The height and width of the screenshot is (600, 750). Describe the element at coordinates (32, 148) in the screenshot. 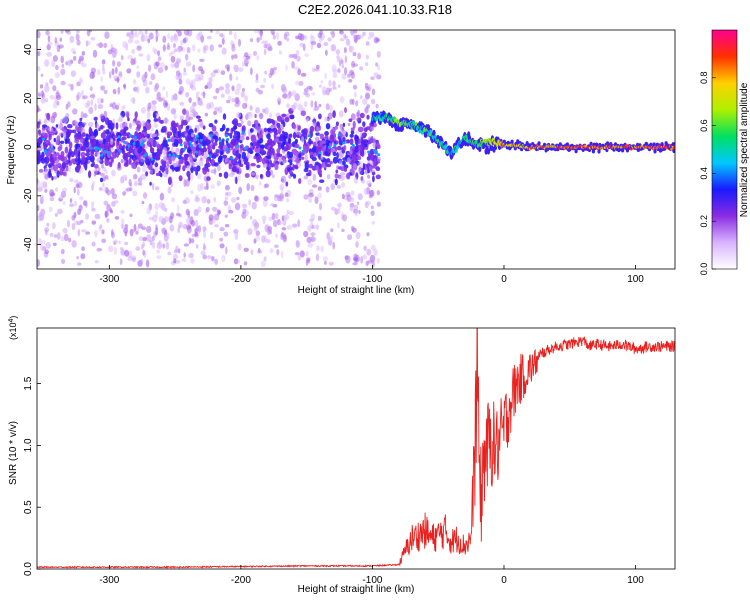

I see `spectrogram-y-ticks: -40 -20 0 20 40` at that location.